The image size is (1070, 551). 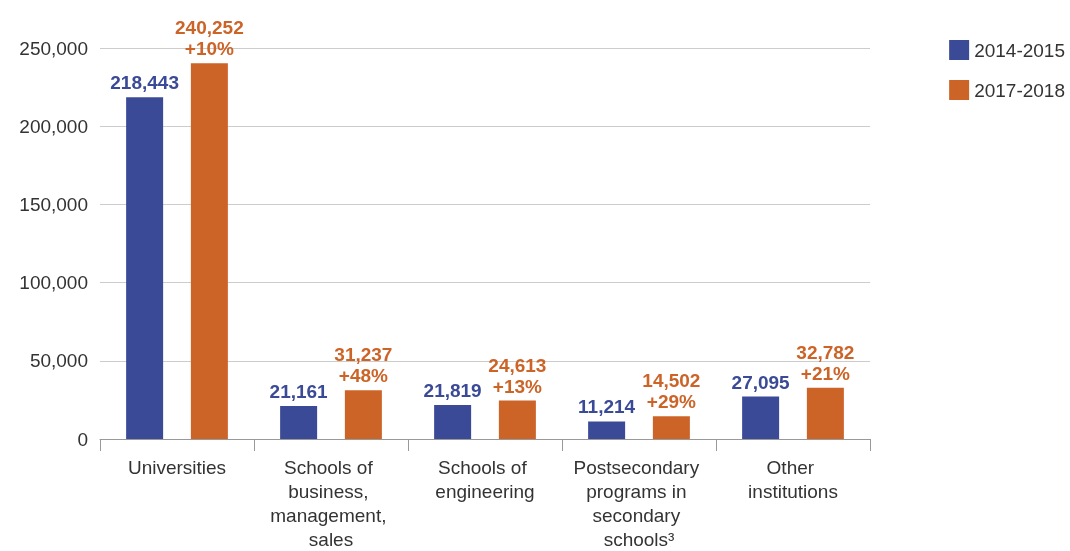 I want to click on x-tick-label: Schools of business, management, sales, so click(x=331, y=503).